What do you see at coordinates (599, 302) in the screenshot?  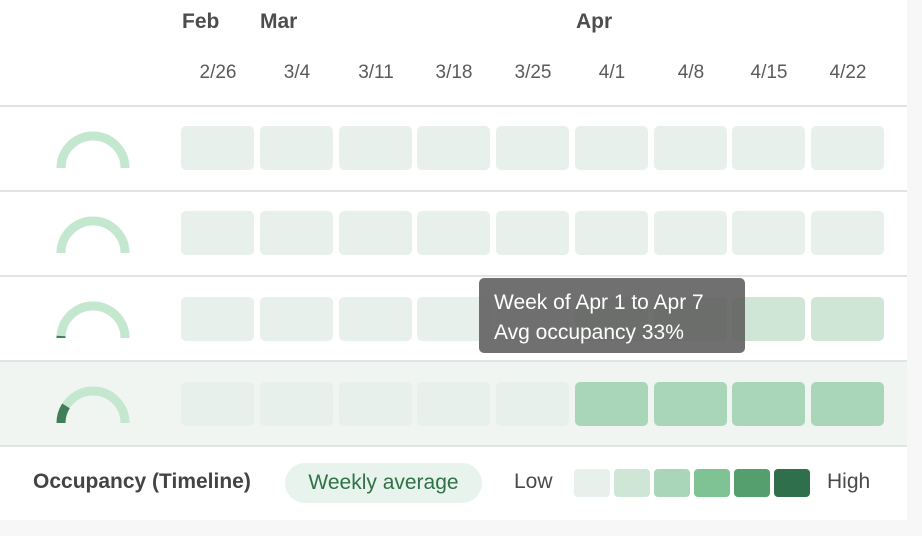 I see `tooltip-week-range: Week of Apr 1 to Apr 7` at bounding box center [599, 302].